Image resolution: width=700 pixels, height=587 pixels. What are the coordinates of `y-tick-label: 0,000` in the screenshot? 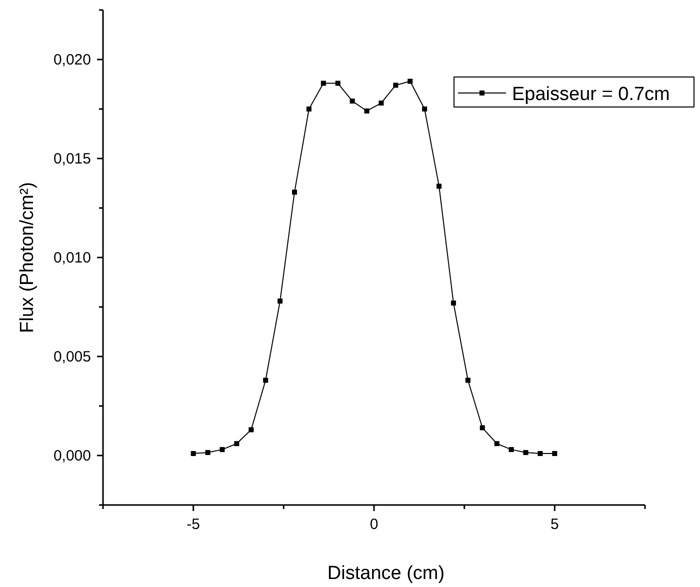 It's located at (72, 456).